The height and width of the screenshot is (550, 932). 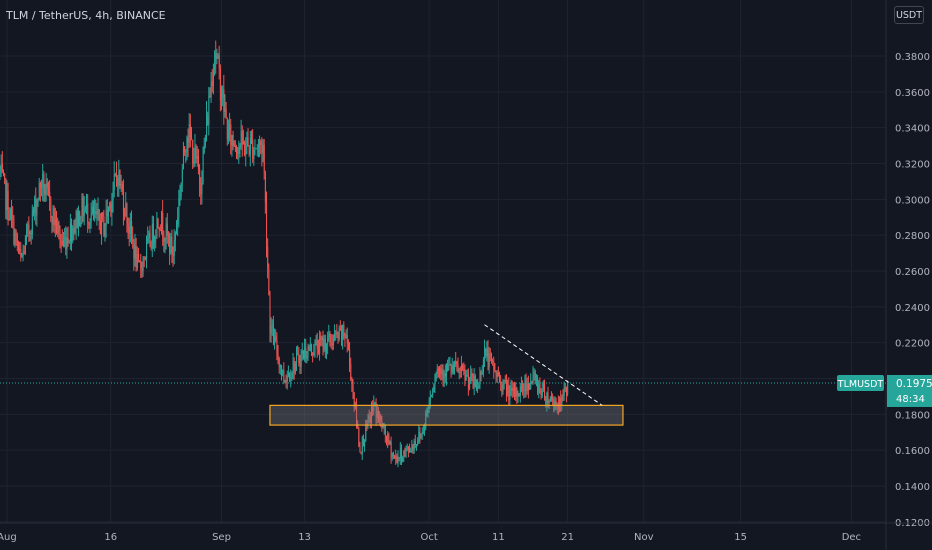 I want to click on trendline, so click(x=543, y=365).